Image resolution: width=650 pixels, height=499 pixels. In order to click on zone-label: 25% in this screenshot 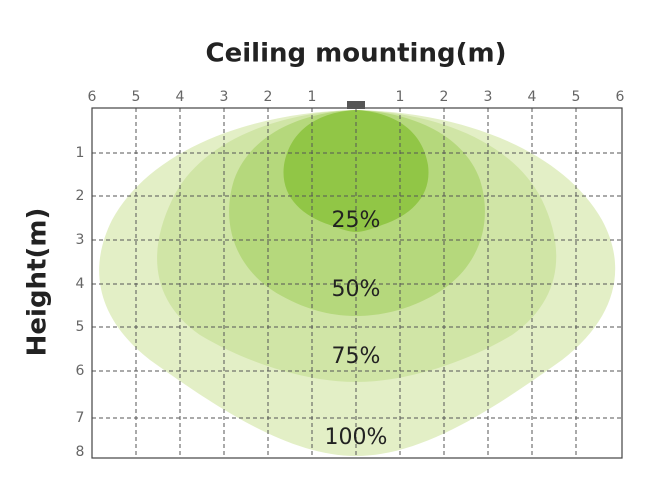, I will do `click(356, 220)`.